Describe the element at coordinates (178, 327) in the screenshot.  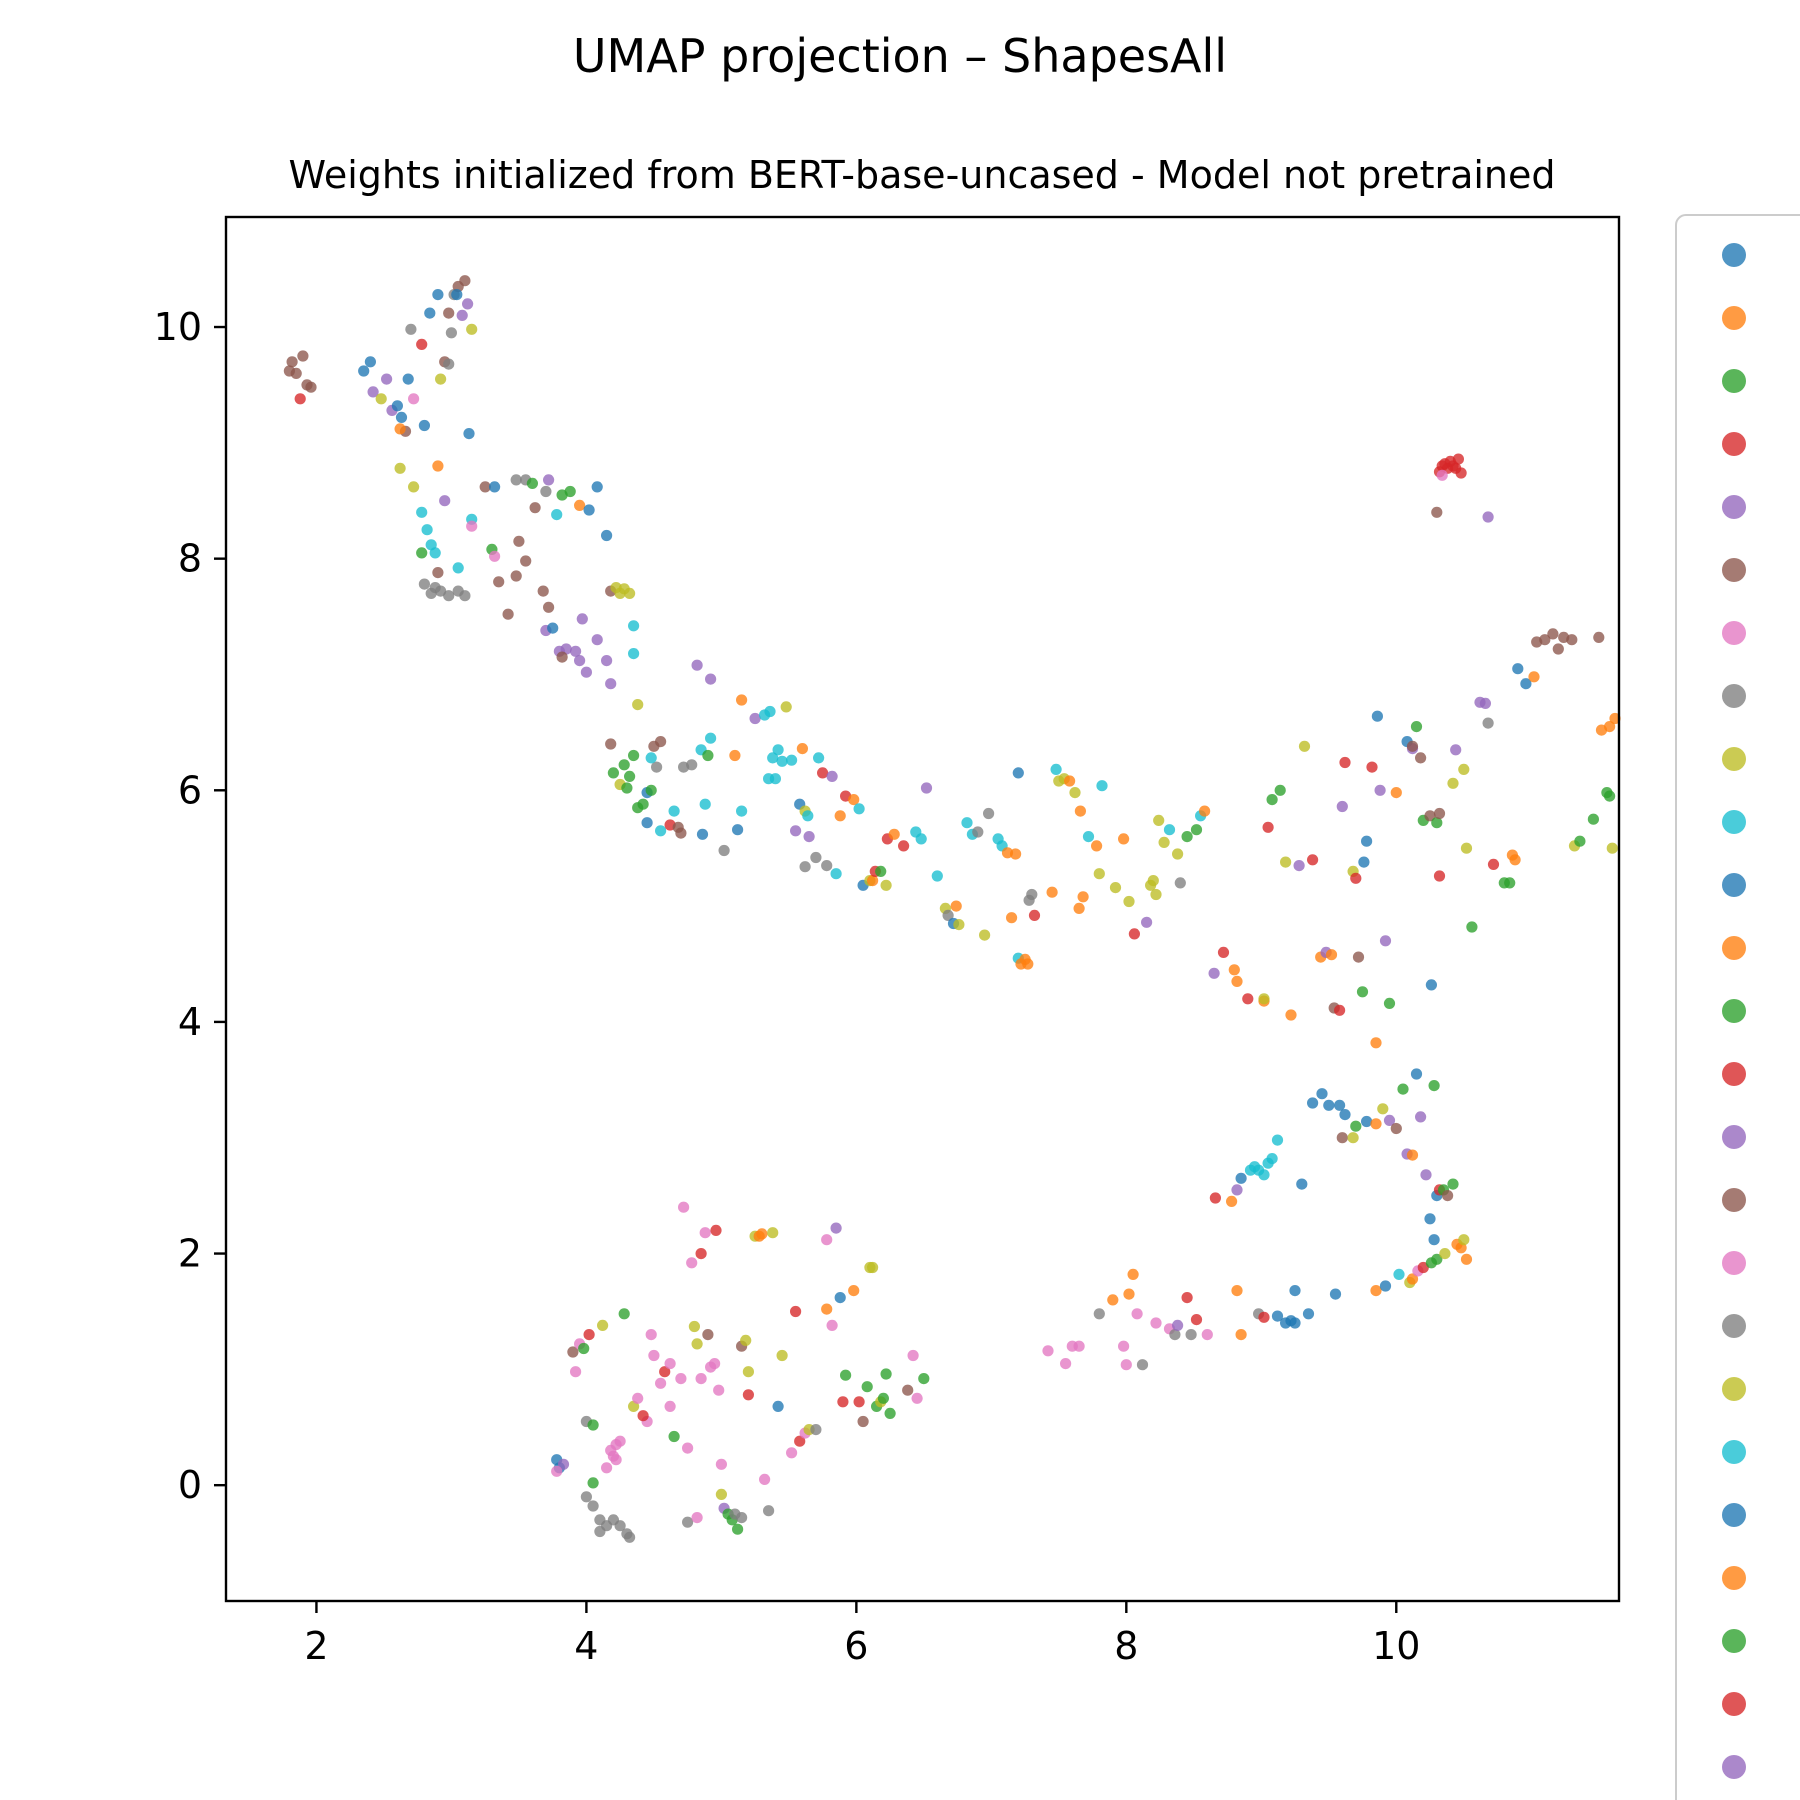
I see `y-tick-label: 10` at that location.